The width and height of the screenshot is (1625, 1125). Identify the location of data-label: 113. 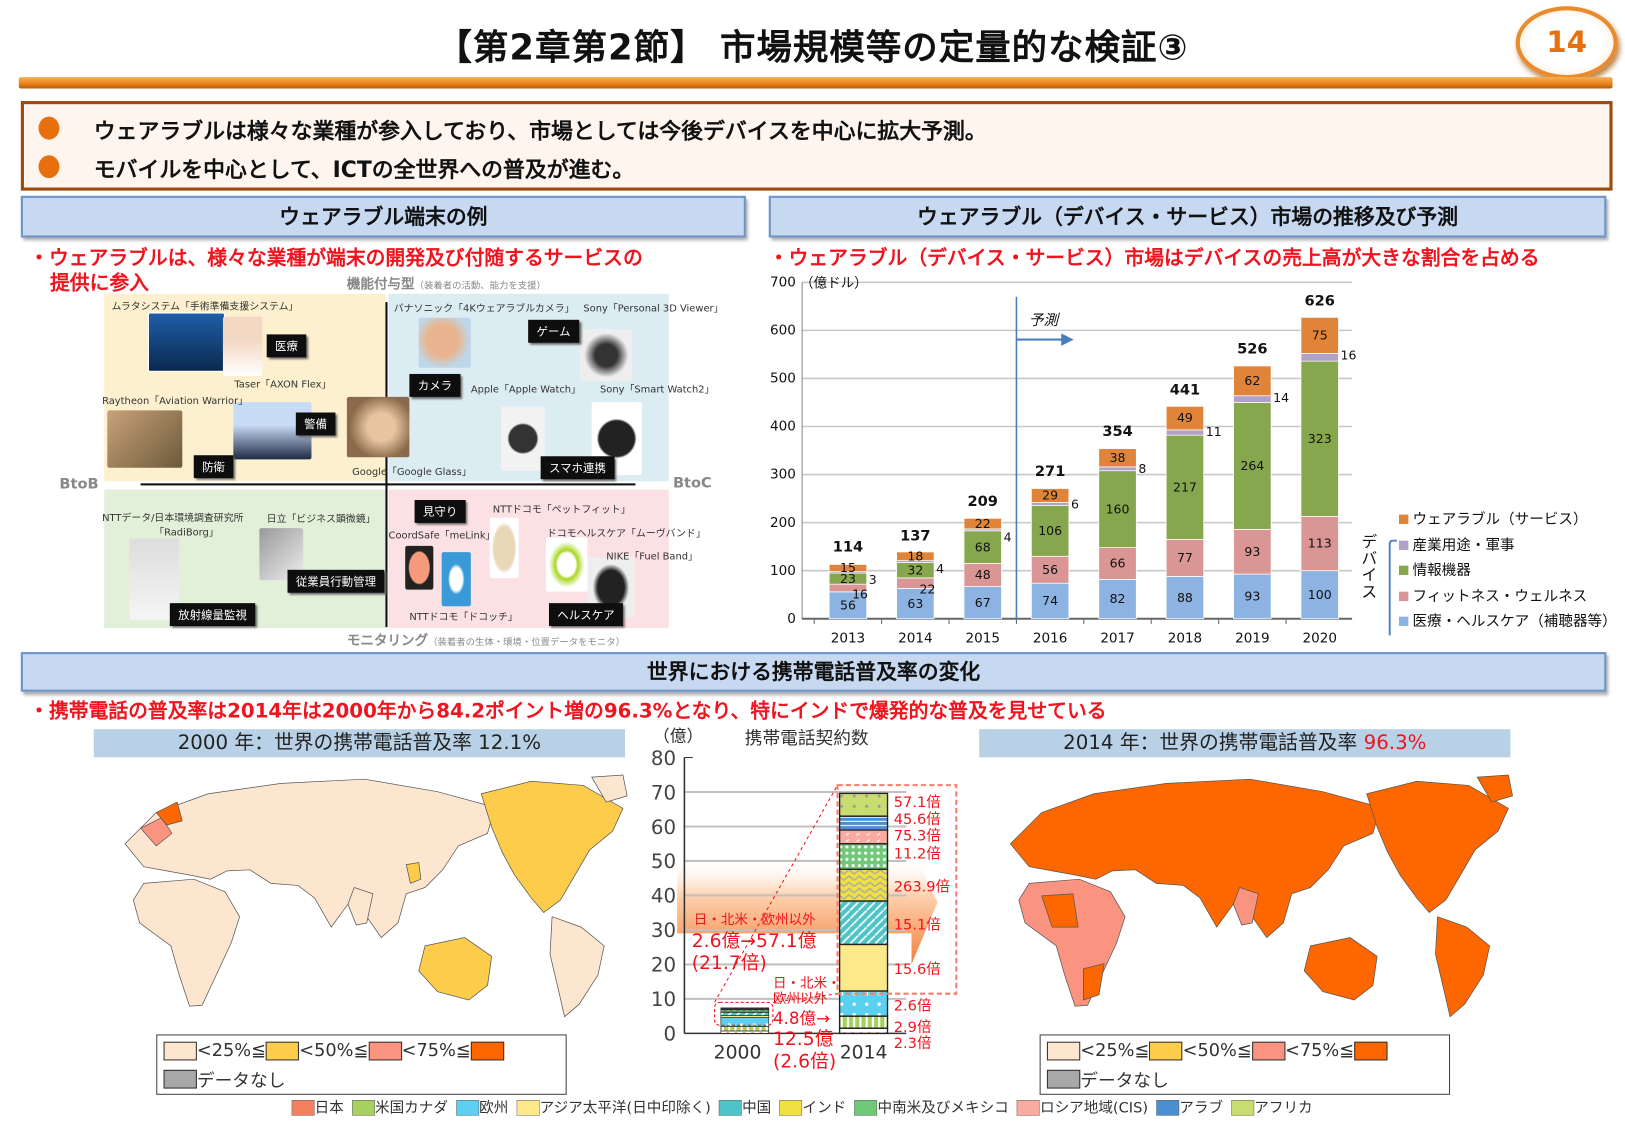
(1320, 543).